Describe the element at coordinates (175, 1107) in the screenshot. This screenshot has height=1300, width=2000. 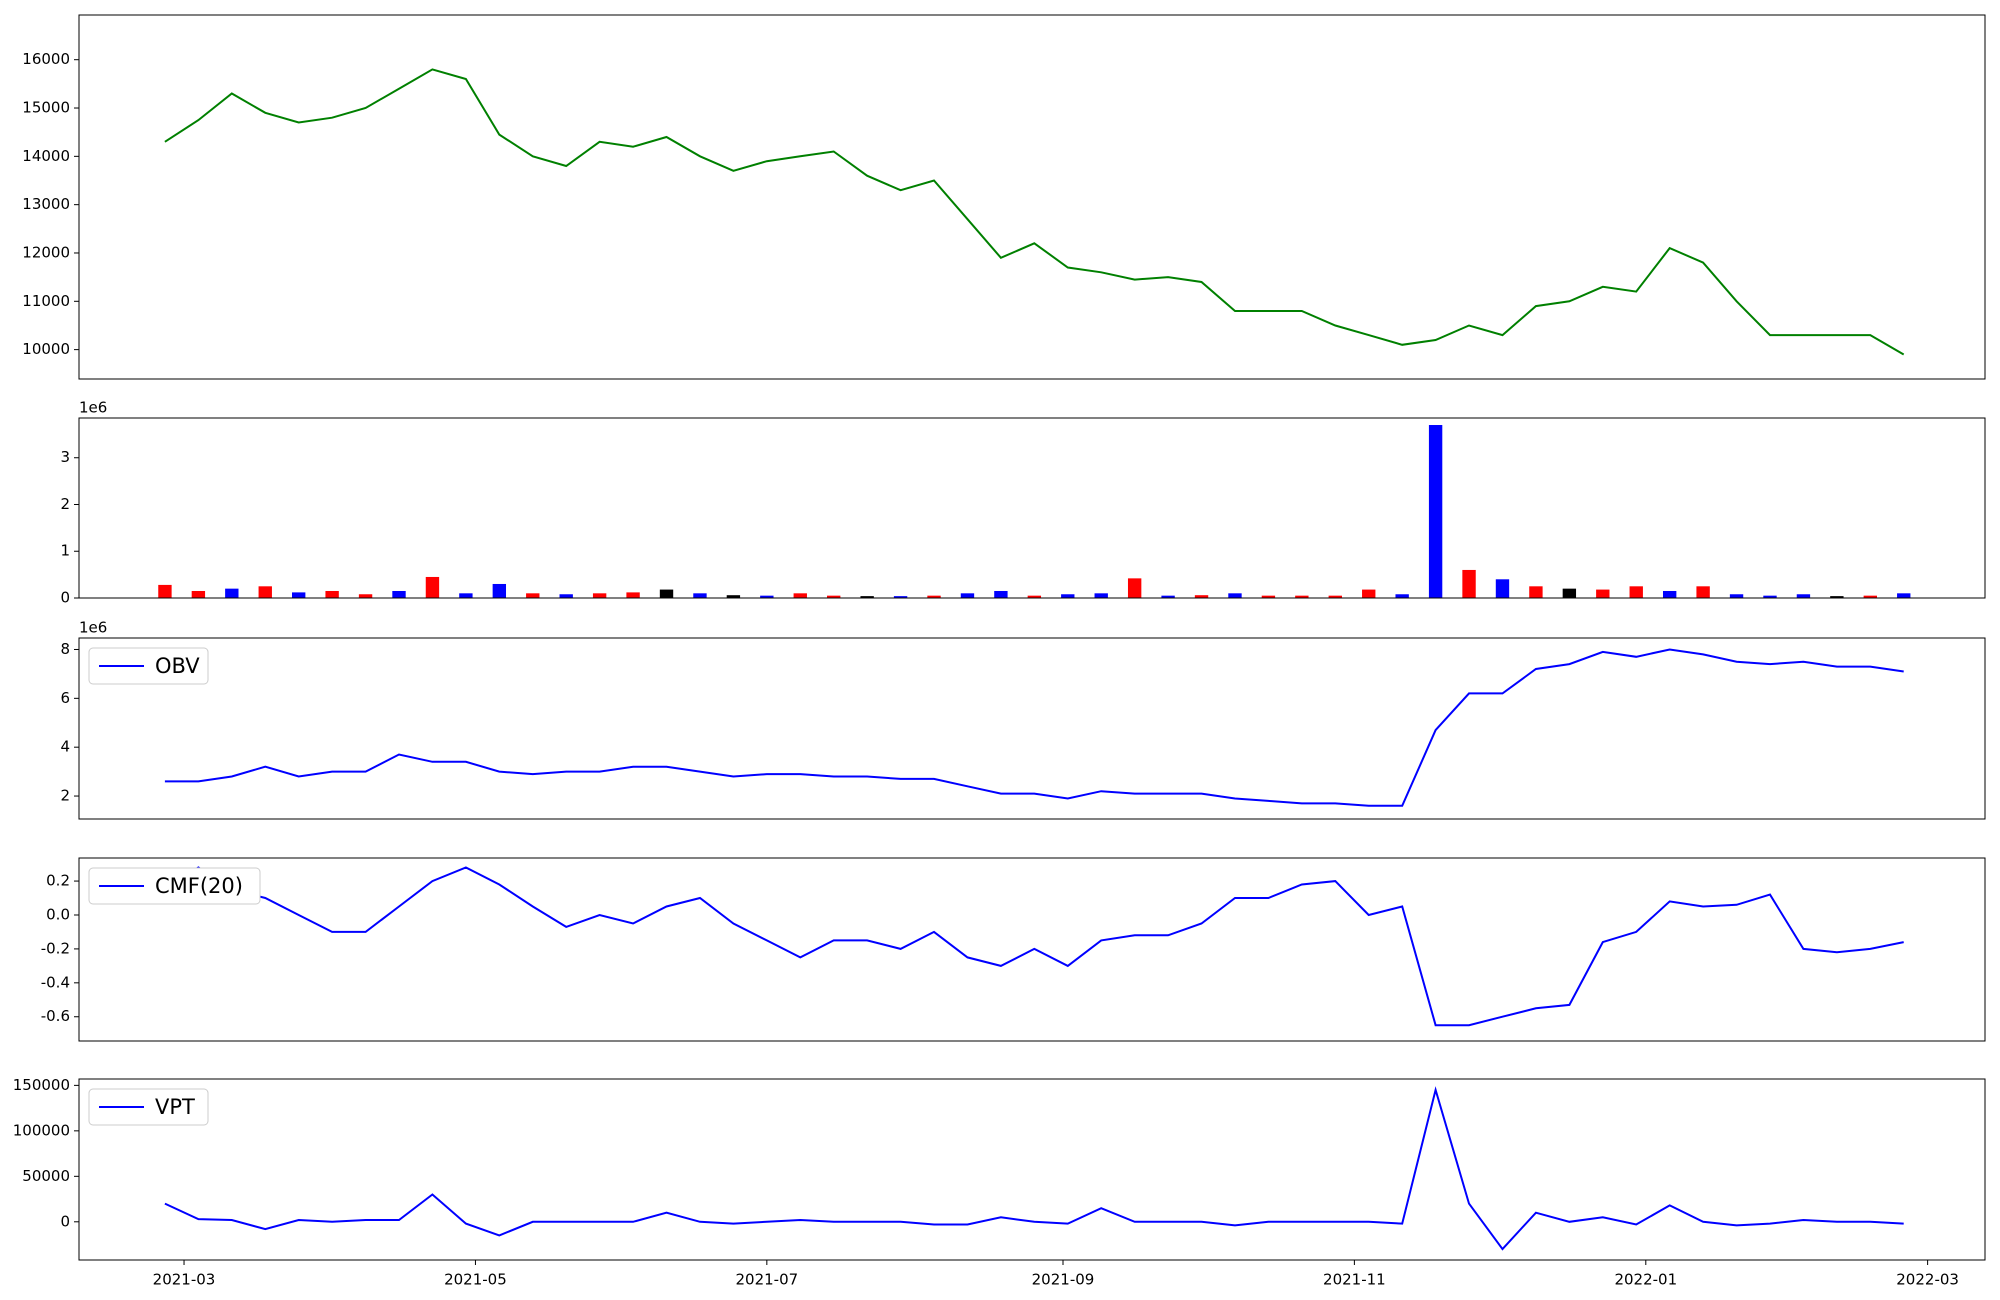
I see `legend-label: VPT` at that location.